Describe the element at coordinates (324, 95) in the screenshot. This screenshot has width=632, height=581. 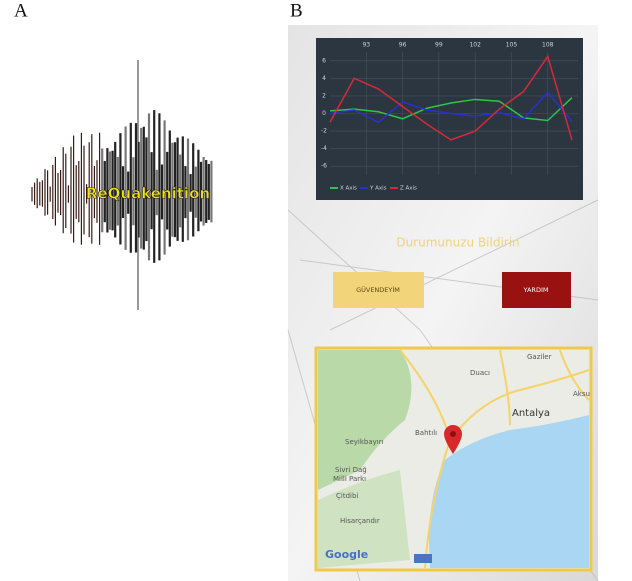
I see `y-tick-label: 2` at that location.